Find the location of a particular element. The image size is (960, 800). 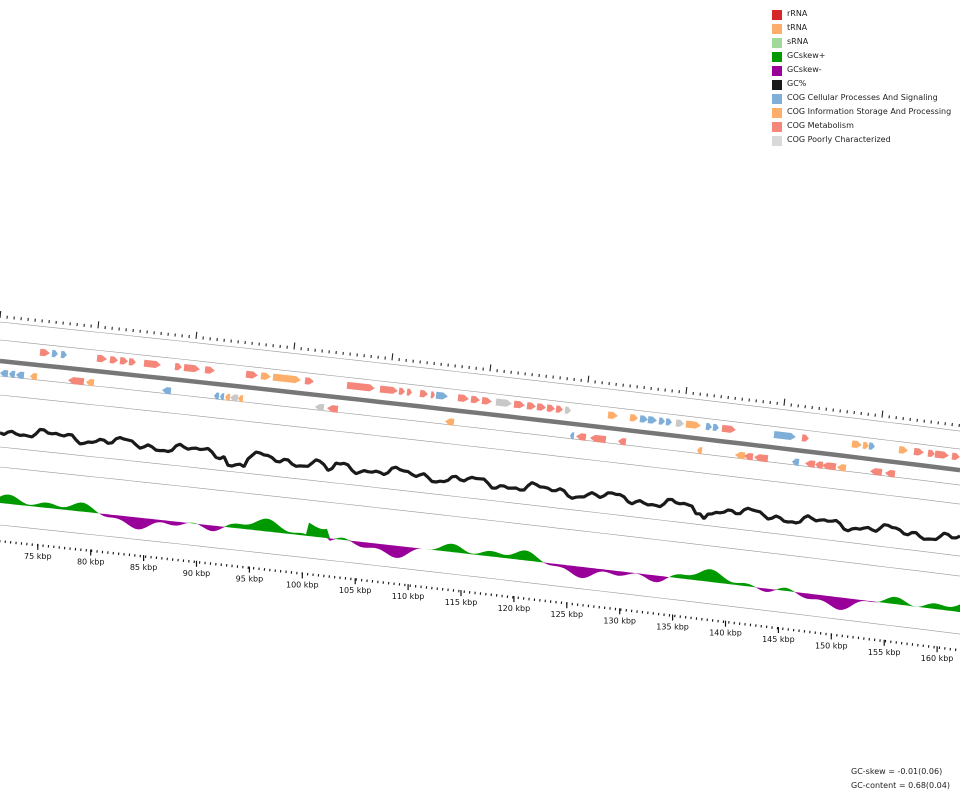

legend-item: GC% is located at coordinates (866, 85).